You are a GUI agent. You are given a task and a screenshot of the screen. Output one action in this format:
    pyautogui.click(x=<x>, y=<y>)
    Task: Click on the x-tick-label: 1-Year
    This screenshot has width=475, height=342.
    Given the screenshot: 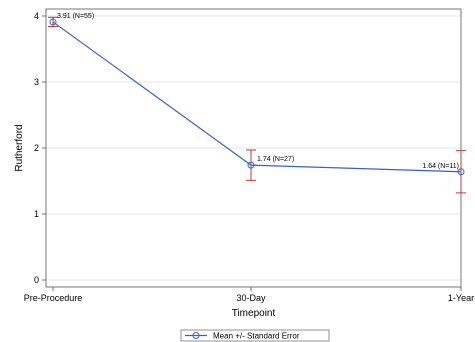 What is the action you would take?
    pyautogui.click(x=461, y=298)
    